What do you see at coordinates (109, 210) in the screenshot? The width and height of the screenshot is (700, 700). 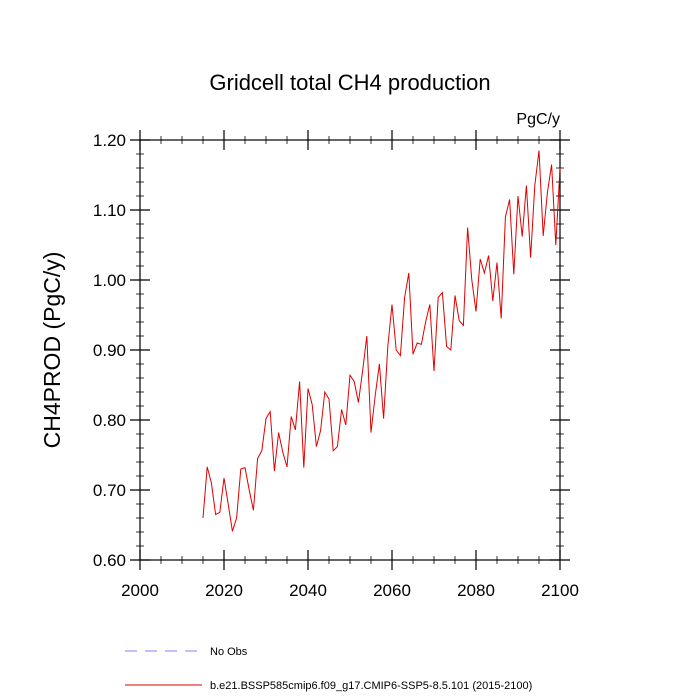 I see `y-tick-label: 1.10` at bounding box center [109, 210].